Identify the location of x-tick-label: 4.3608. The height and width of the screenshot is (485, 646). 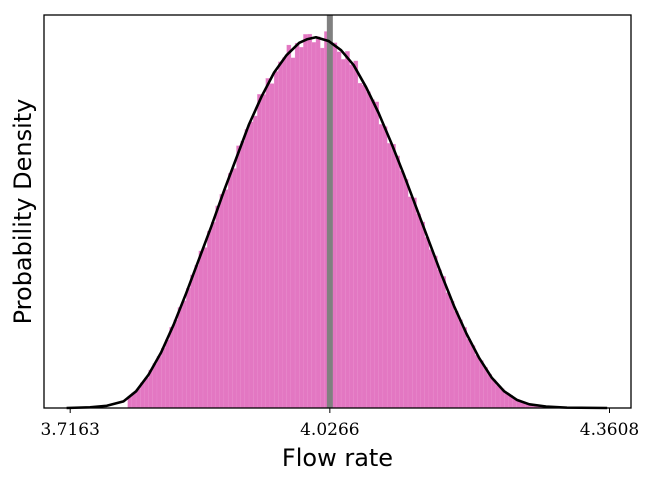
(609, 430).